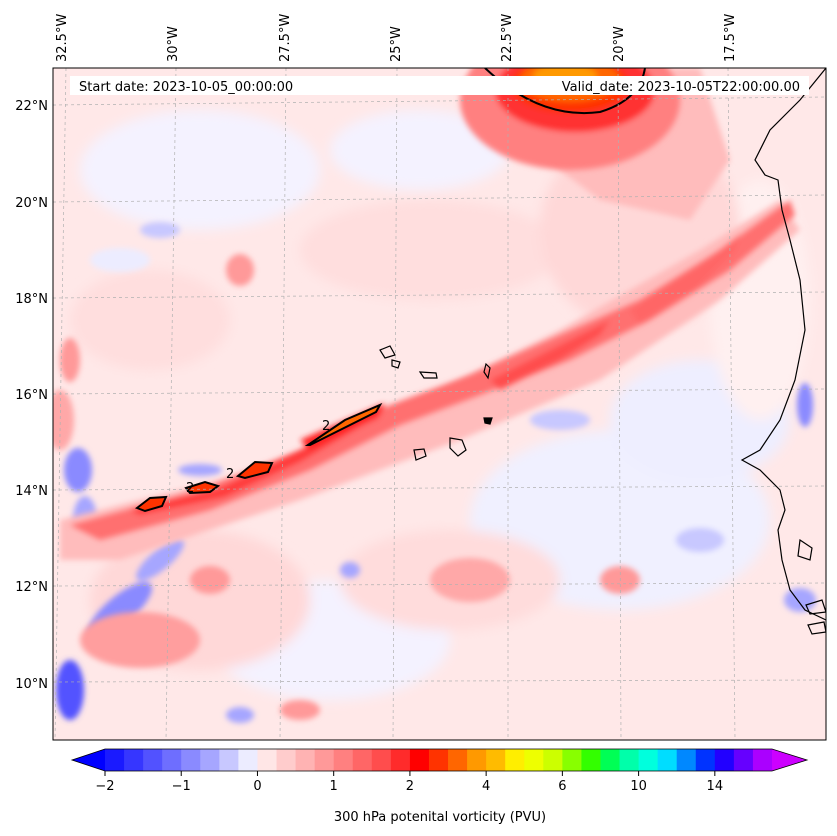 The width and height of the screenshot is (837, 836). What do you see at coordinates (440, 817) in the screenshot?
I see `colorbar-title: 300 hPa potenital vorticity (PVU)` at bounding box center [440, 817].